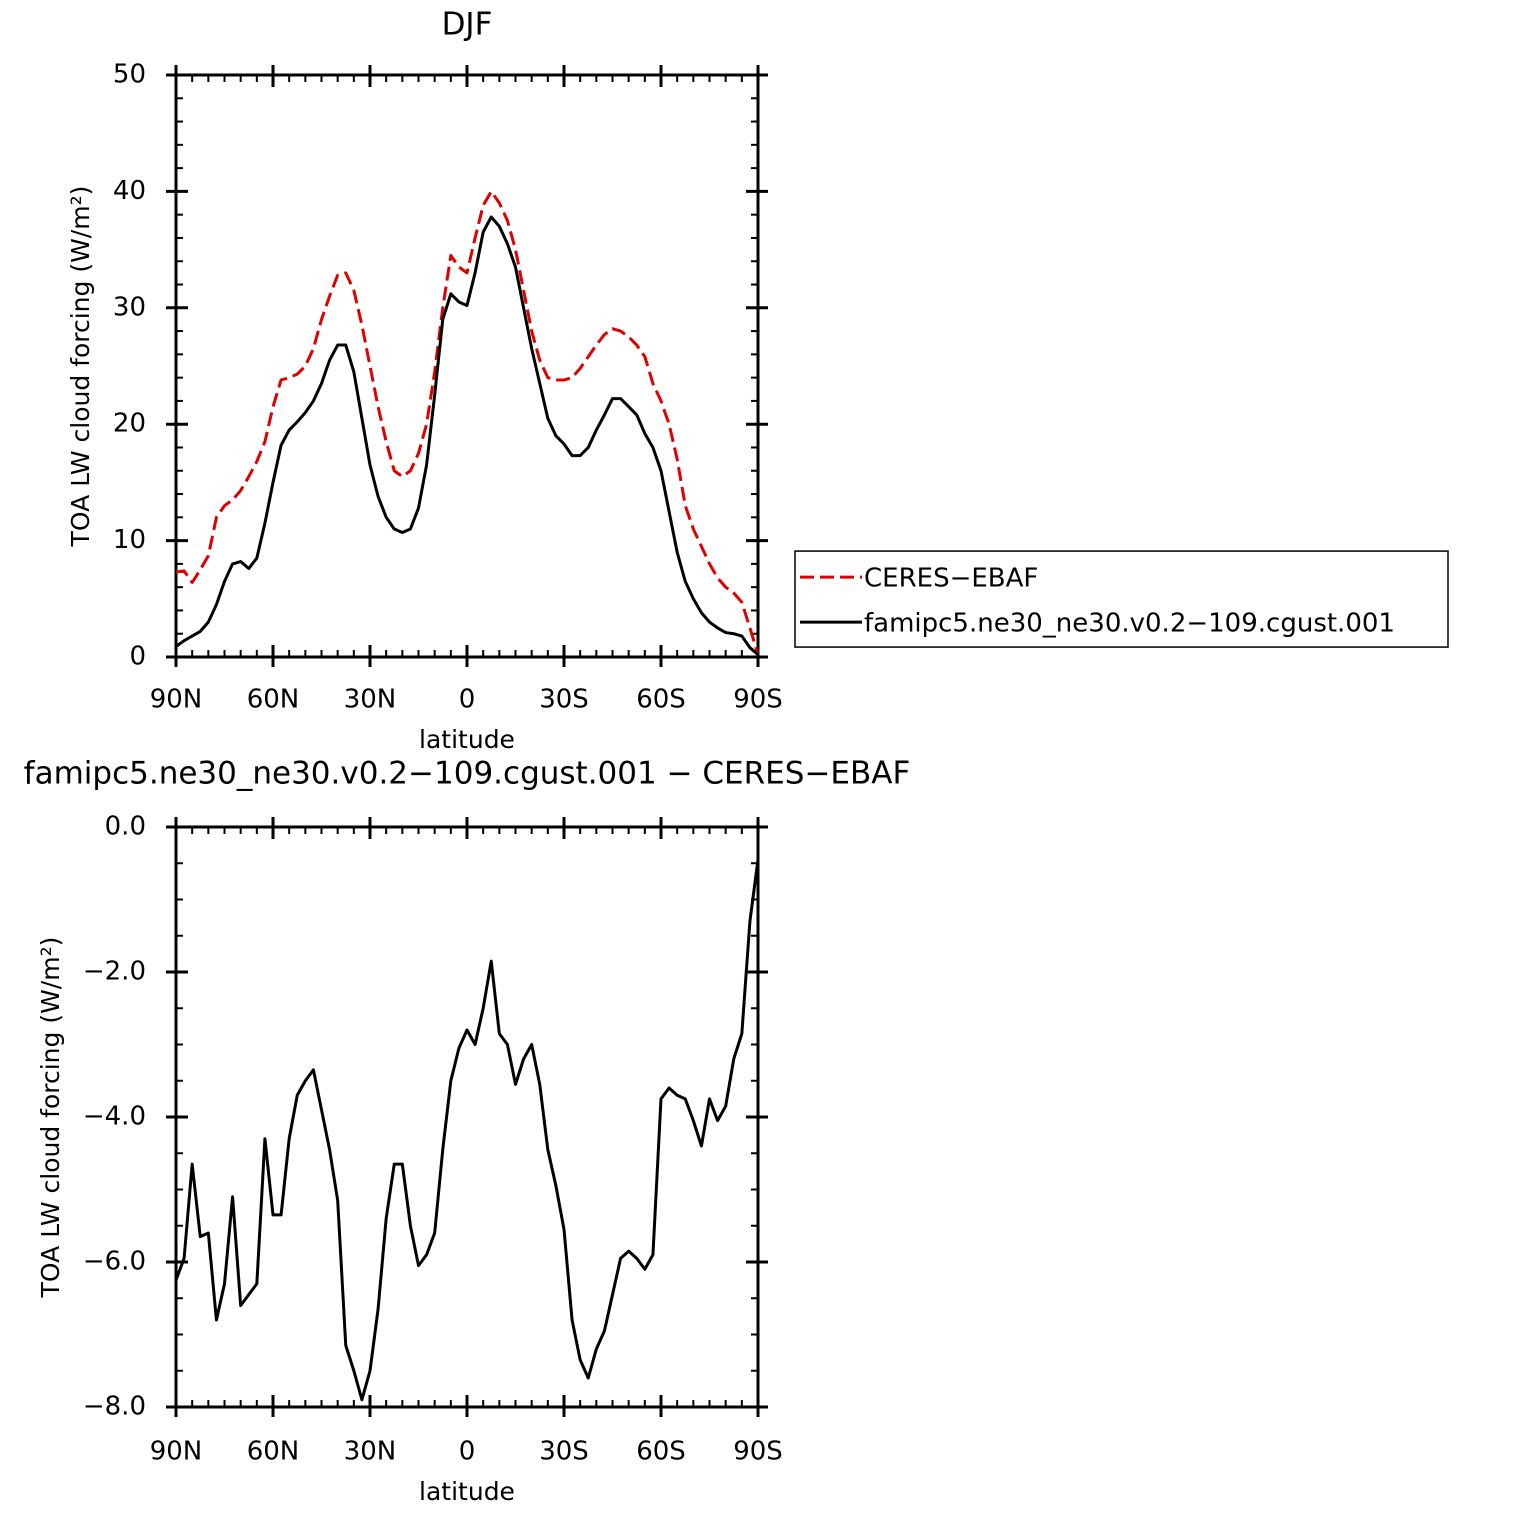 The image size is (1516, 1513). What do you see at coordinates (467, 25) in the screenshot?
I see `chart-title: DJF` at bounding box center [467, 25].